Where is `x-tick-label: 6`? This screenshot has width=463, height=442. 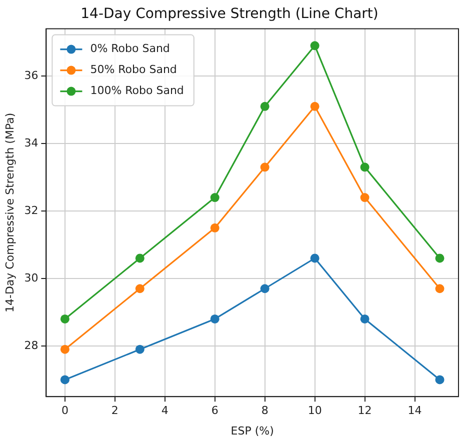
x-tick-label: 6 is located at coordinates (214, 411).